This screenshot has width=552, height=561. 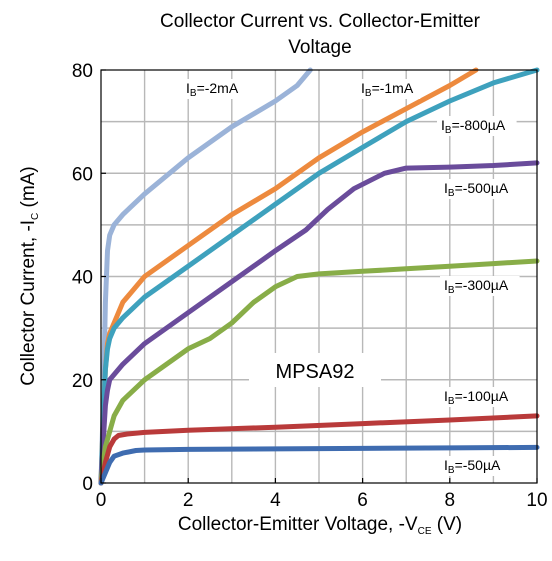 What do you see at coordinates (82, 71) in the screenshot?
I see `y-tick-label: 80` at bounding box center [82, 71].